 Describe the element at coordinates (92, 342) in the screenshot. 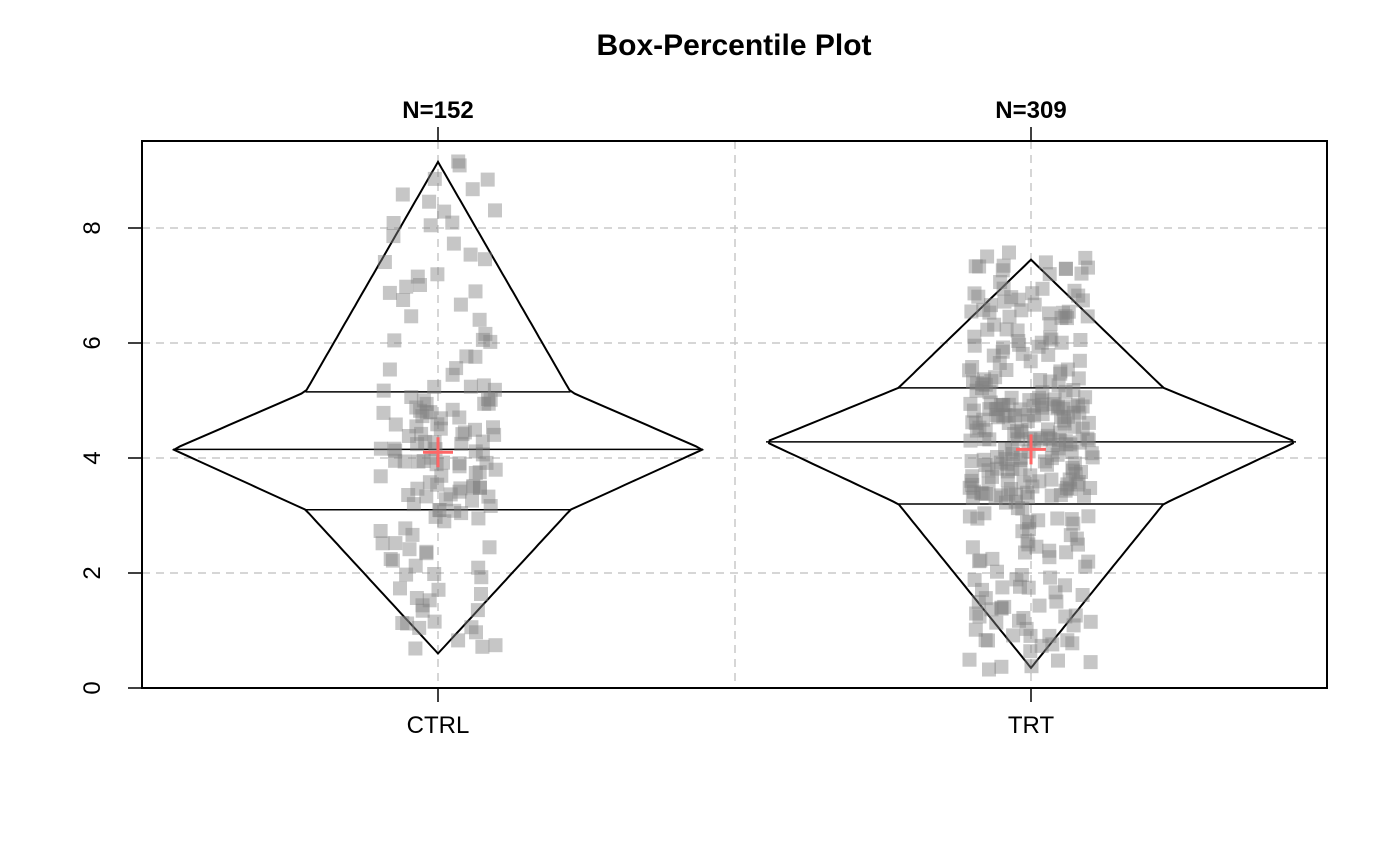

I see `y-tick-label: 6` at that location.